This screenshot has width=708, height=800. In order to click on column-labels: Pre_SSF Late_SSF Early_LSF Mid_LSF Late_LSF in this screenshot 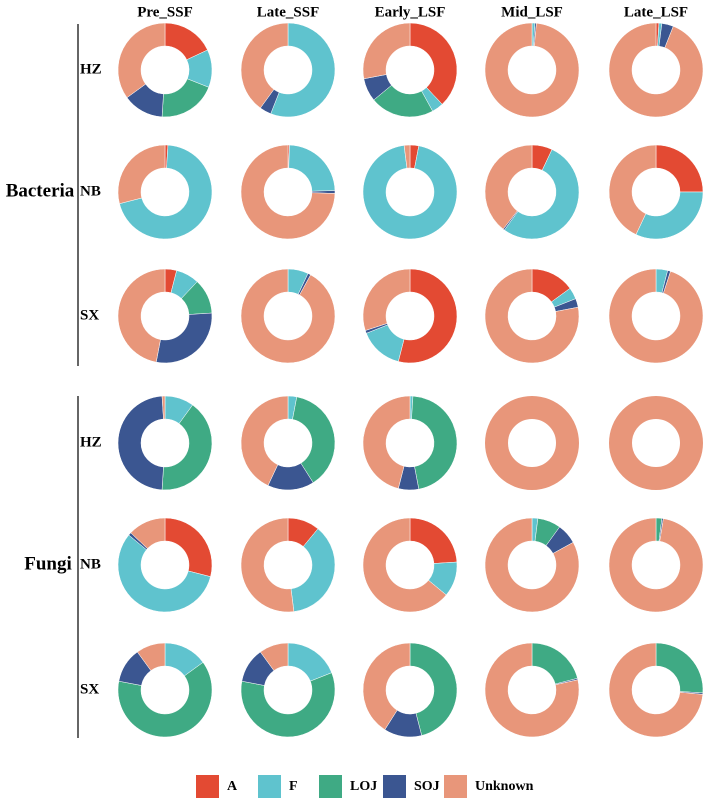, I will do `click(412, 12)`.